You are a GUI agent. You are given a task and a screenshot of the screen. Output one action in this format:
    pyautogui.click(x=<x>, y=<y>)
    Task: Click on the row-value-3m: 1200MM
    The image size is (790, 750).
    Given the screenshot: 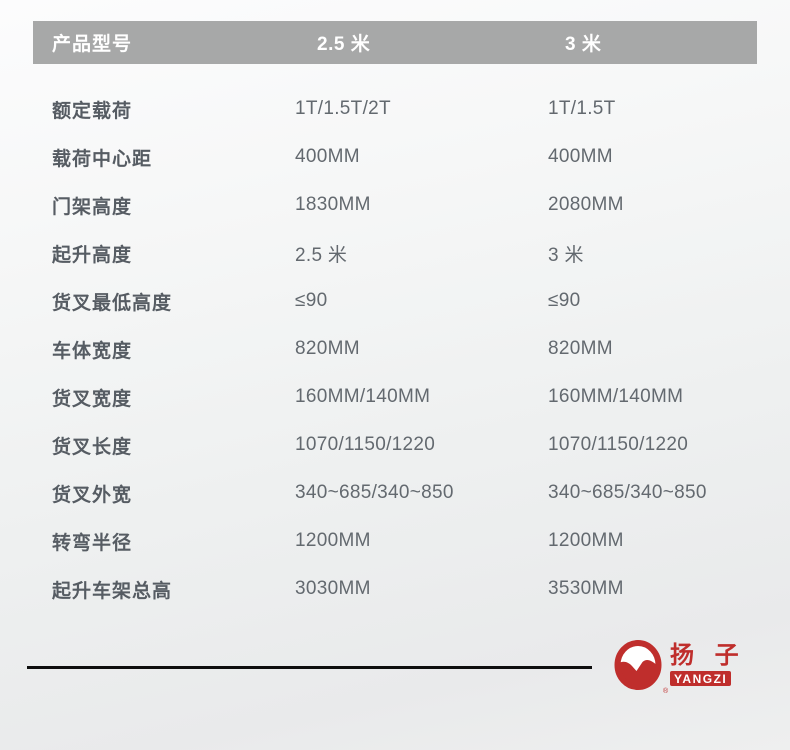 What is the action you would take?
    pyautogui.click(x=586, y=540)
    